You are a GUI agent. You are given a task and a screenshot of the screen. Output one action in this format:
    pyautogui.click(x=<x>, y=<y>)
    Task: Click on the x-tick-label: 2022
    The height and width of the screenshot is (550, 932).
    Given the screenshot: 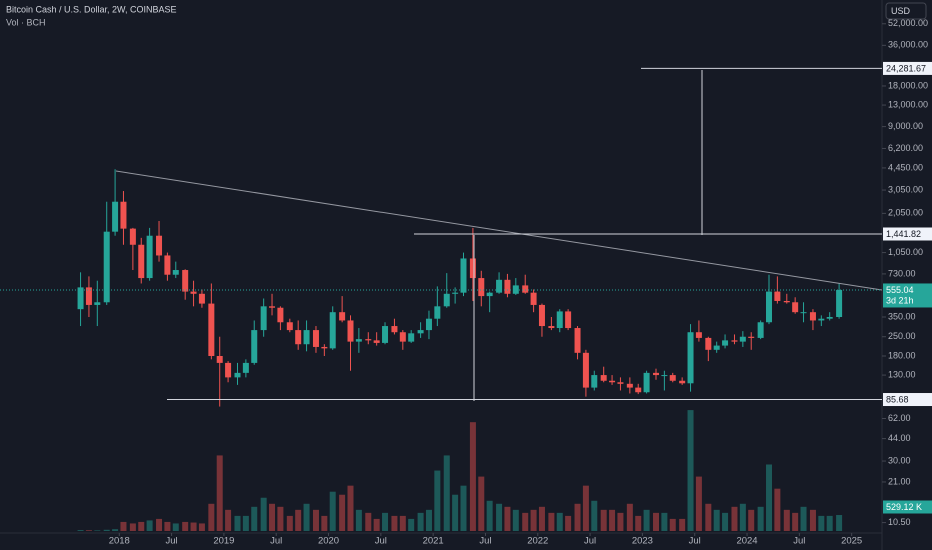 What is the action you would take?
    pyautogui.click(x=537, y=541)
    